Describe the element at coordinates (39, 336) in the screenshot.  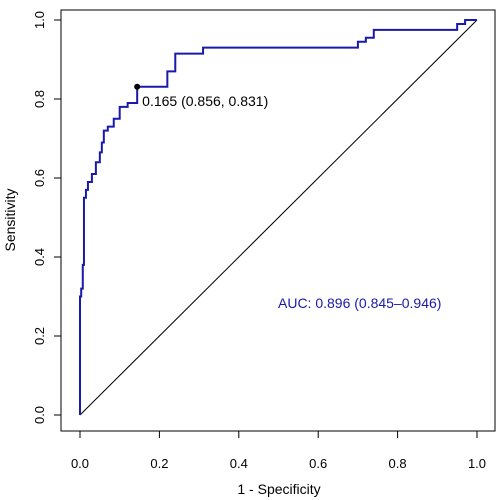
I see `y-tick-label: 0.2` at that location.